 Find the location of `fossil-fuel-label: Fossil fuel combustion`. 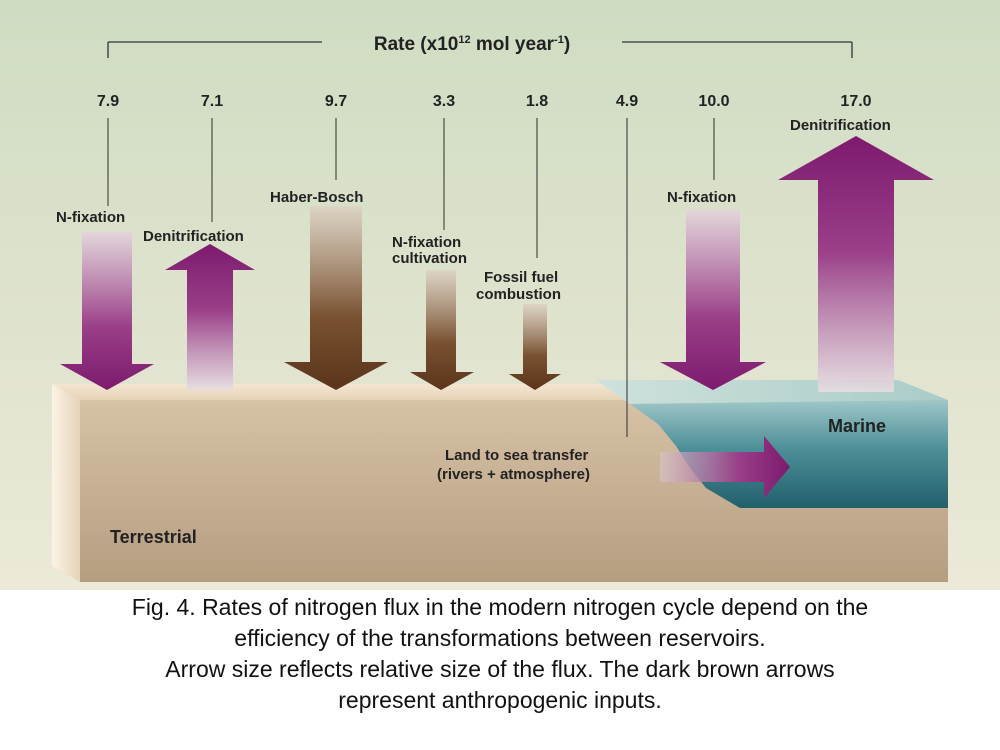

fossil-fuel-label: Fossil fuel combustion is located at coordinates (519, 286).